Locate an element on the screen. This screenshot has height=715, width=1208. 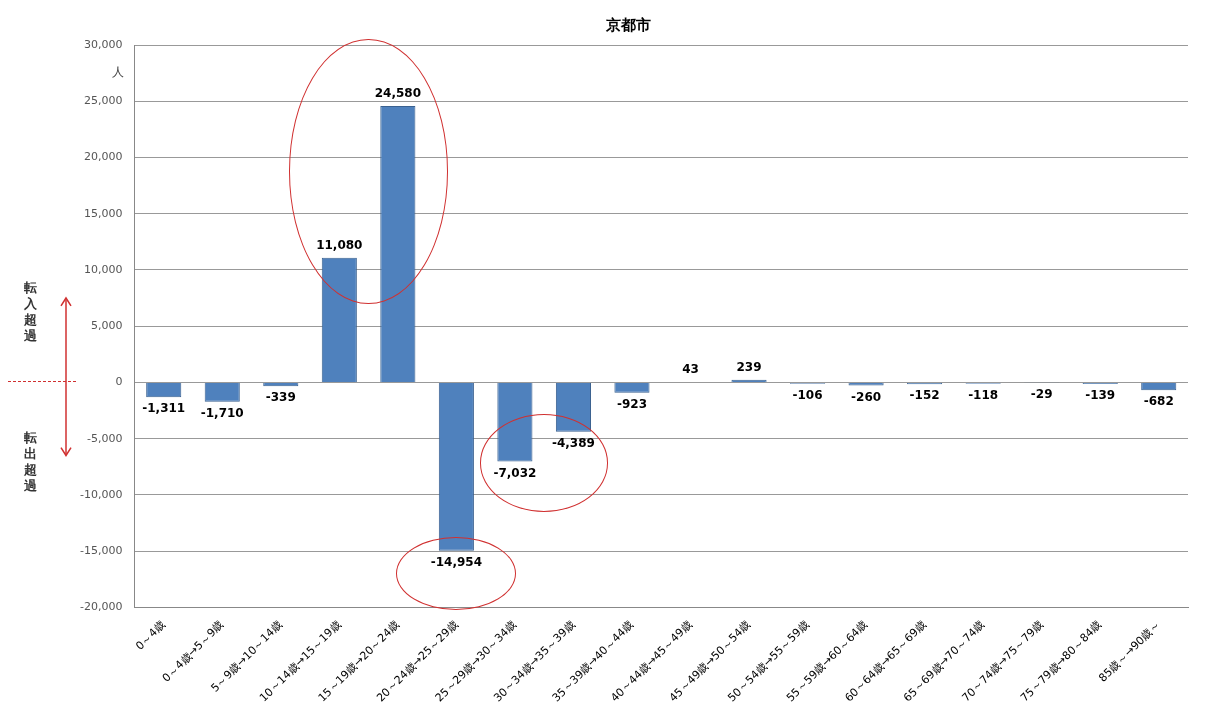
data-label: -1,710 is located at coordinates (222, 412).